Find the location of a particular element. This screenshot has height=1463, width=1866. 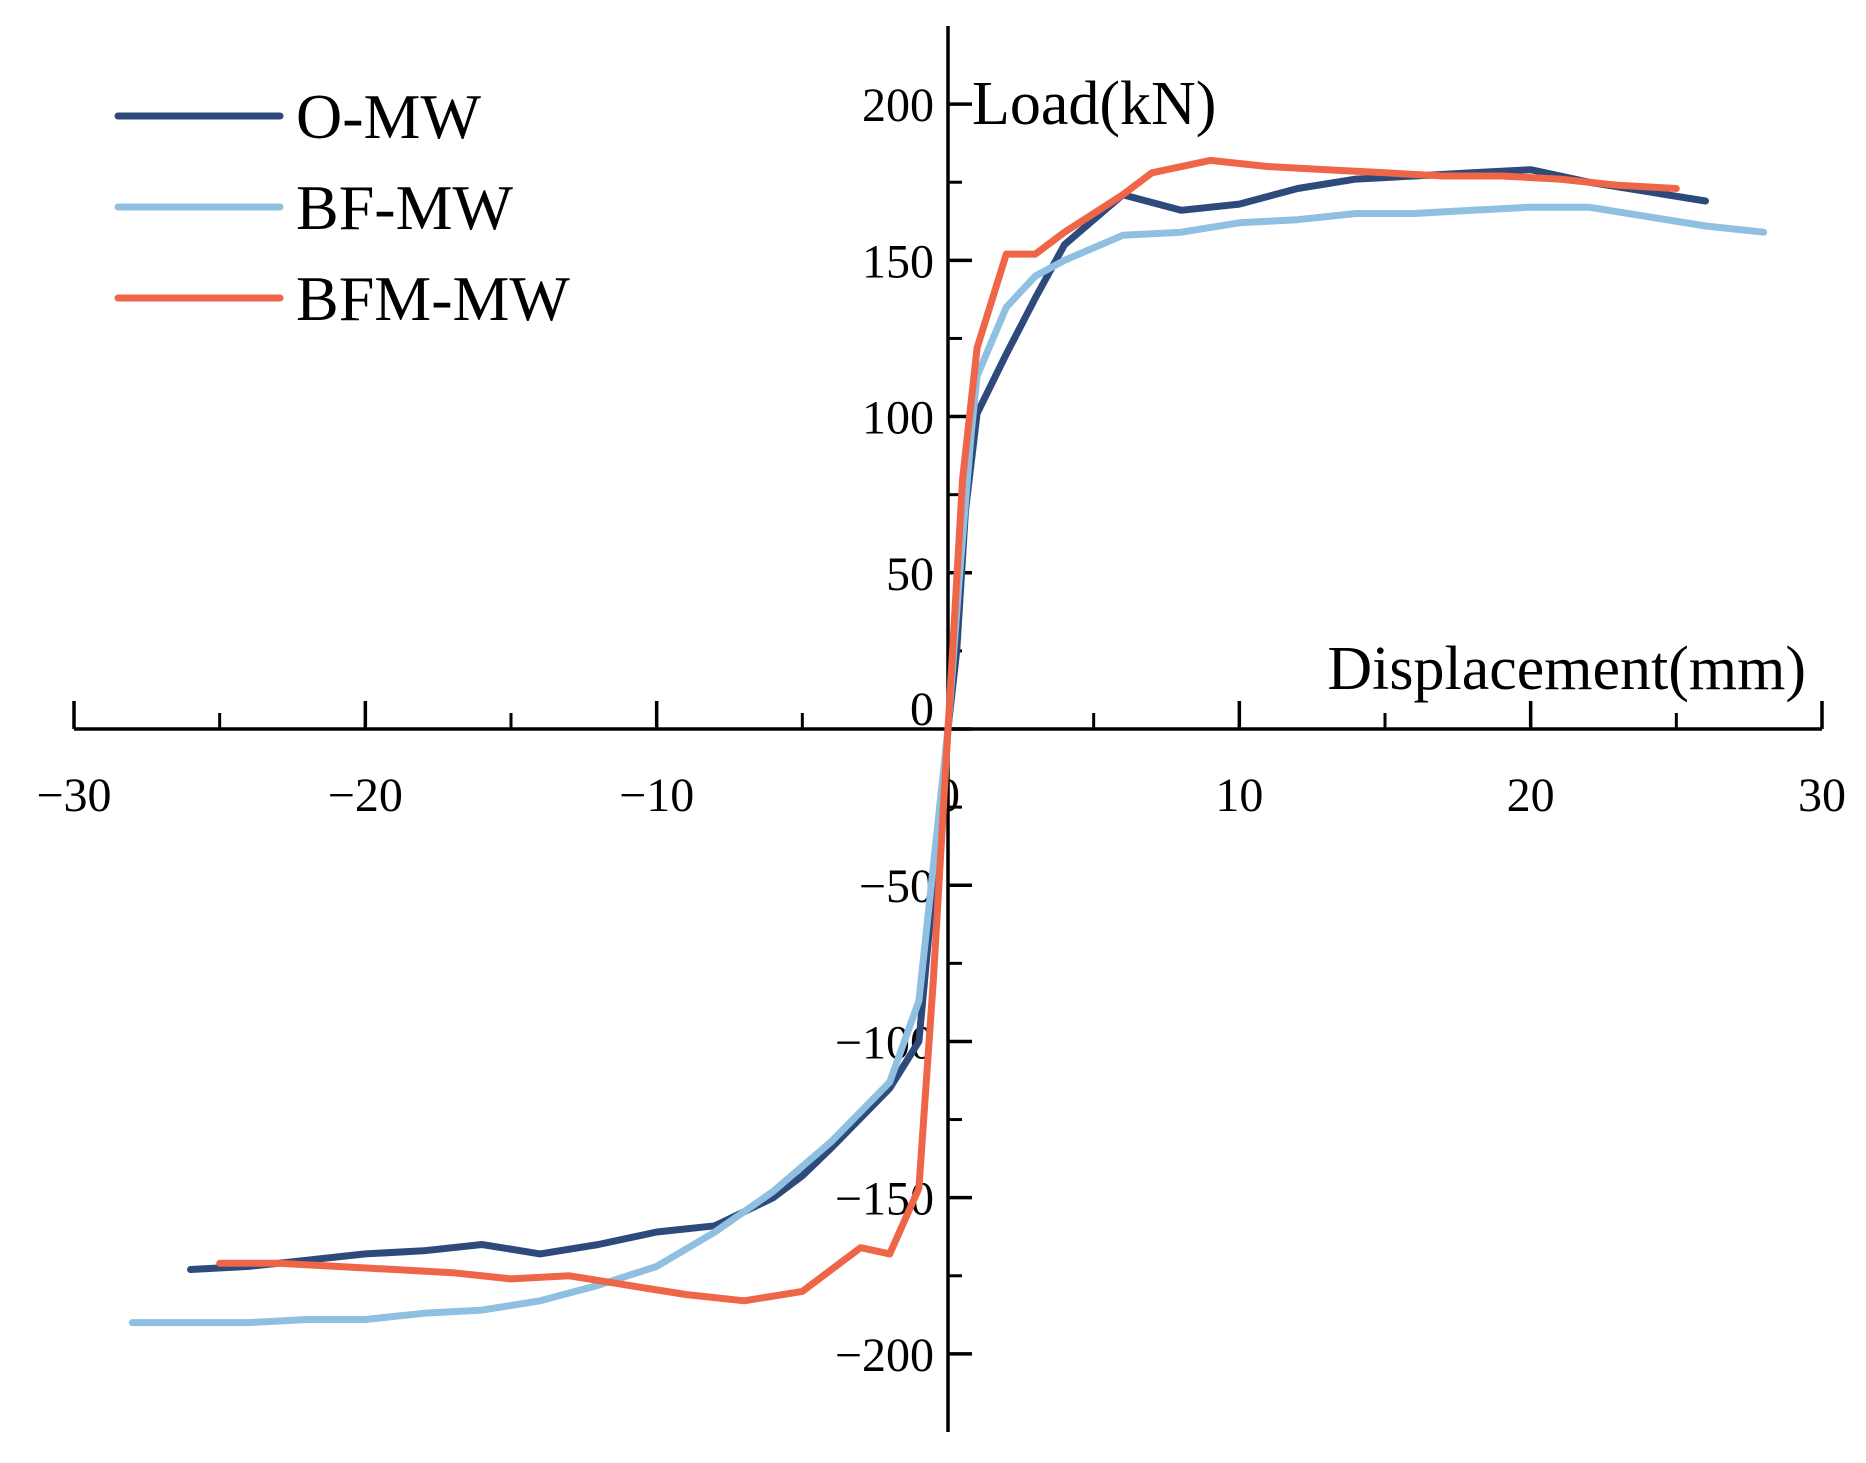

legend: O-MW BF-MW BFM-MW is located at coordinates (342, 207).